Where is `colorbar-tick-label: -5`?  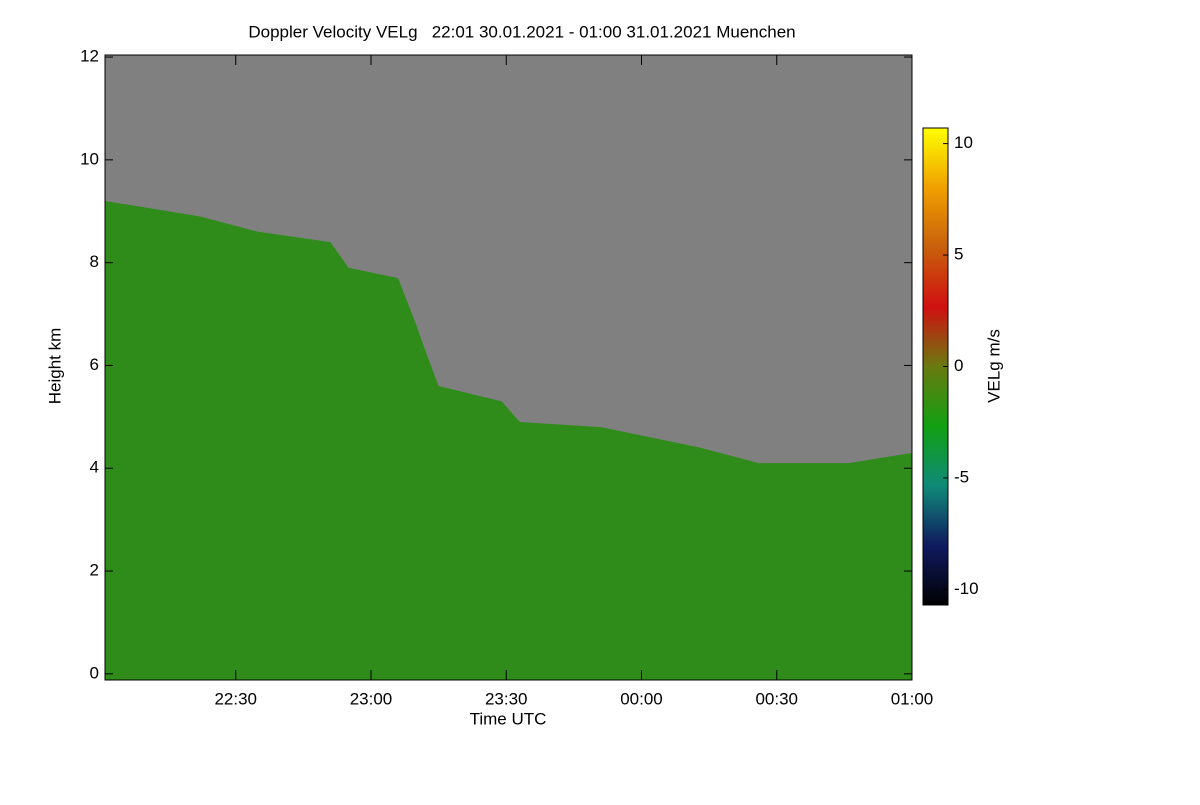 colorbar-tick-label: -5 is located at coordinates (961, 476).